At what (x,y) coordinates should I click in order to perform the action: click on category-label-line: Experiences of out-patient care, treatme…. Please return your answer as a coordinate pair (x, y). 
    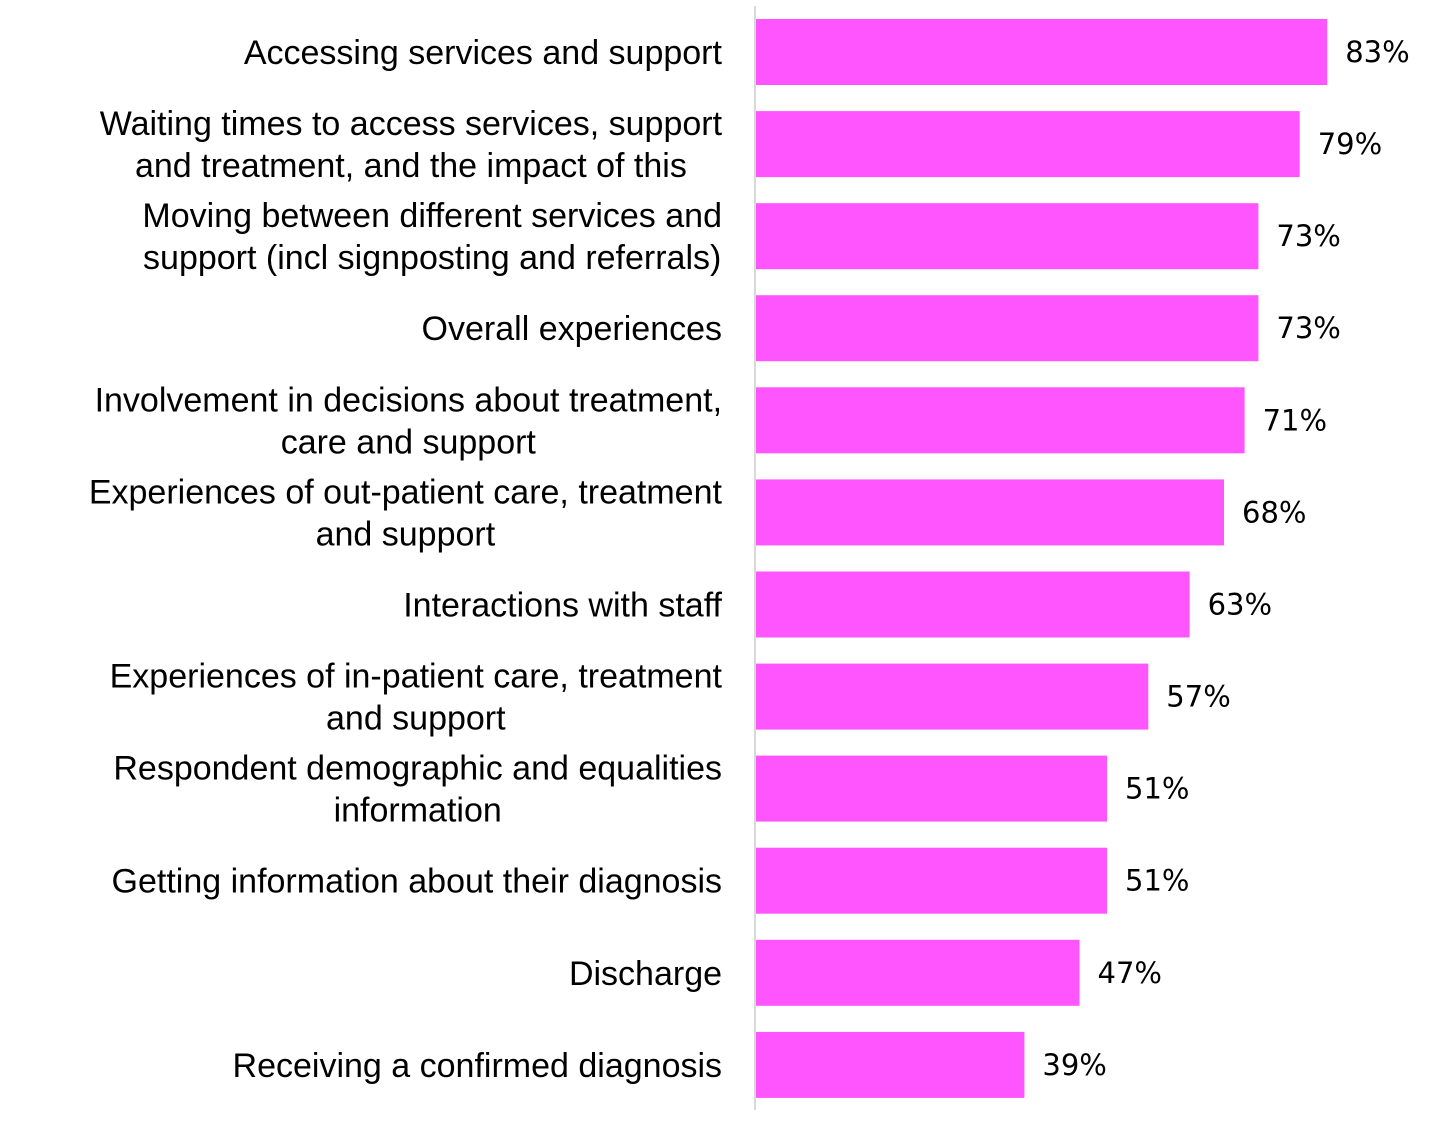
    Looking at the image, I should click on (406, 492).